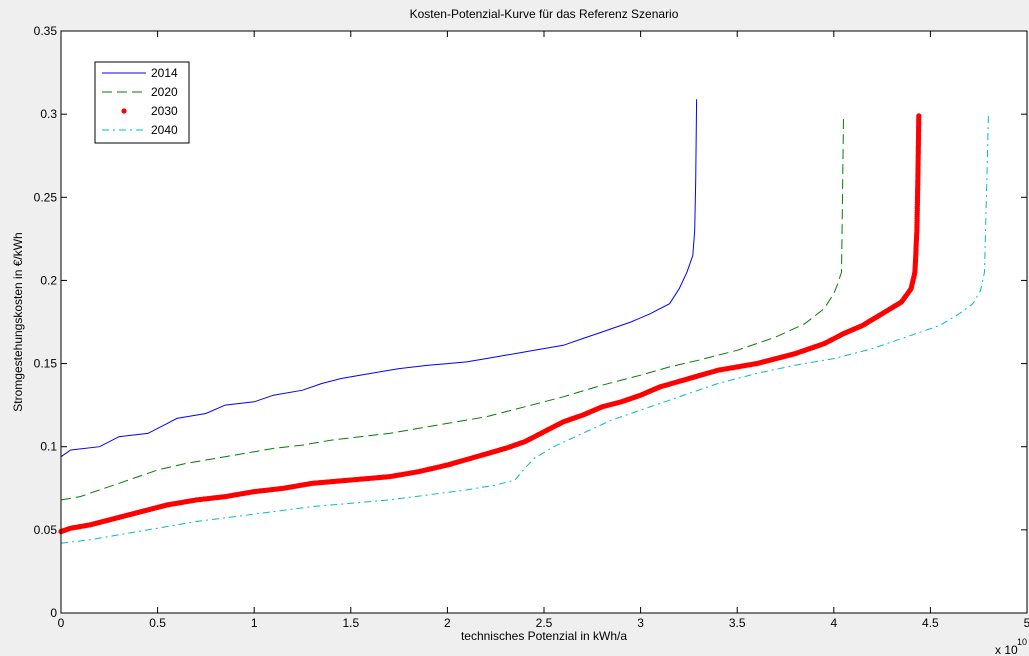 The width and height of the screenshot is (1029, 656). Describe the element at coordinates (46, 197) in the screenshot. I see `y-tick-label: 0.25` at that location.